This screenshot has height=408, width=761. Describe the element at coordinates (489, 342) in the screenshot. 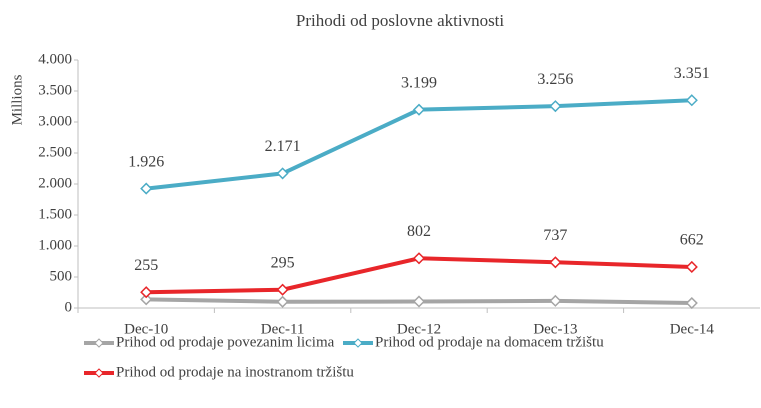

I see `legend-label: Prihod od prodaje na domacem tržištu` at that location.